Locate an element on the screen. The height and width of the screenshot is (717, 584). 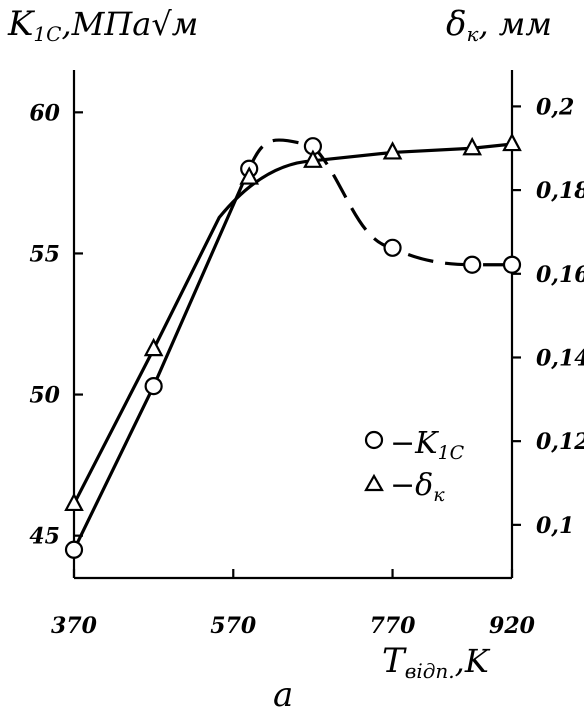
left-tick-label: 50 is located at coordinates (44, 396).